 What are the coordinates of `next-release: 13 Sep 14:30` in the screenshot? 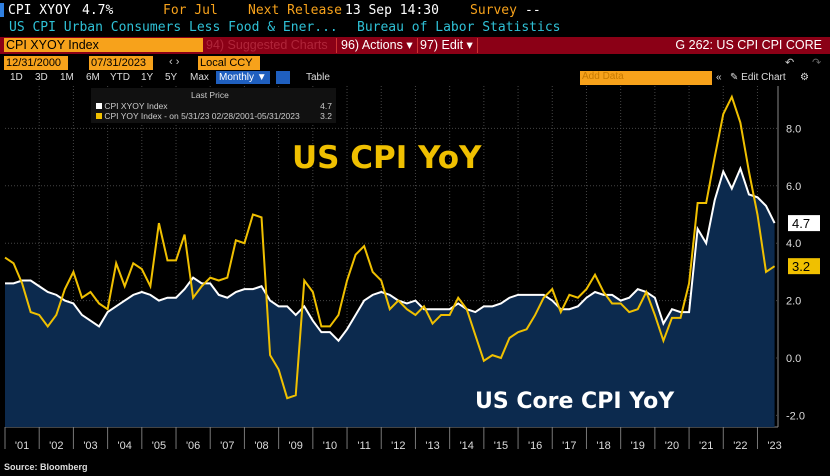 It's located at (392, 10).